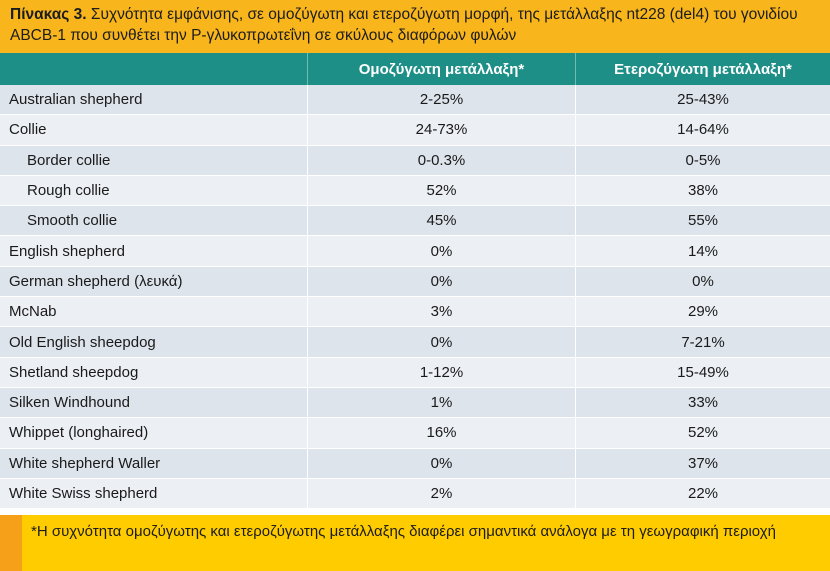  Describe the element at coordinates (154, 130) in the screenshot. I see `breed-cell: Collie` at that location.